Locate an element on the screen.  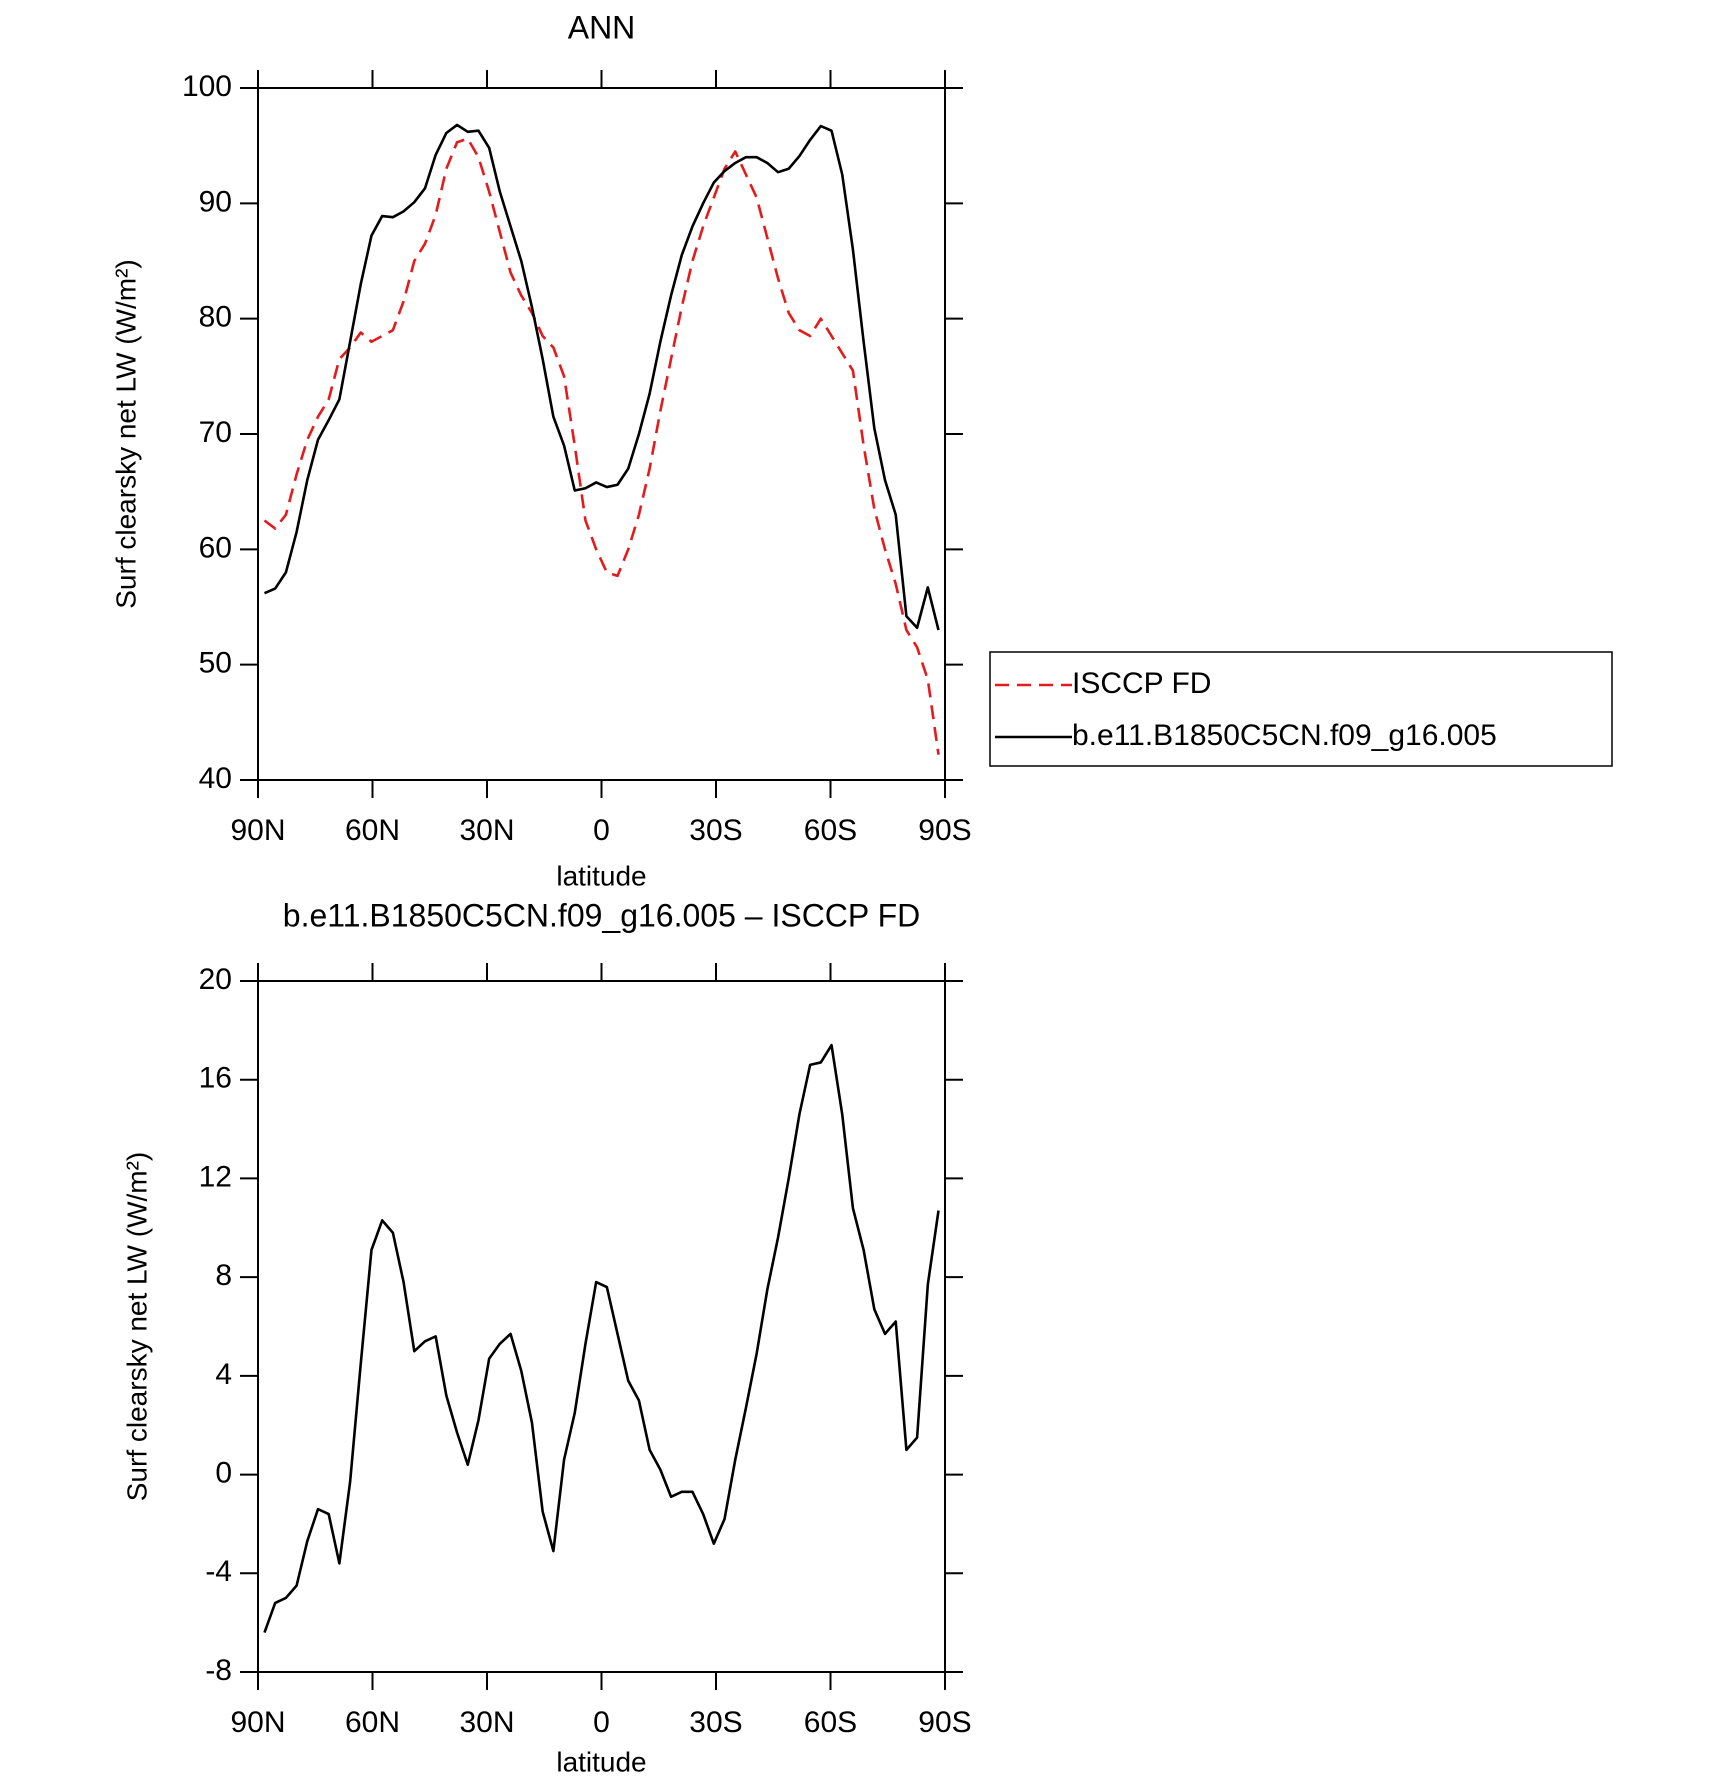
y-tick-label: 90 is located at coordinates (215, 201).